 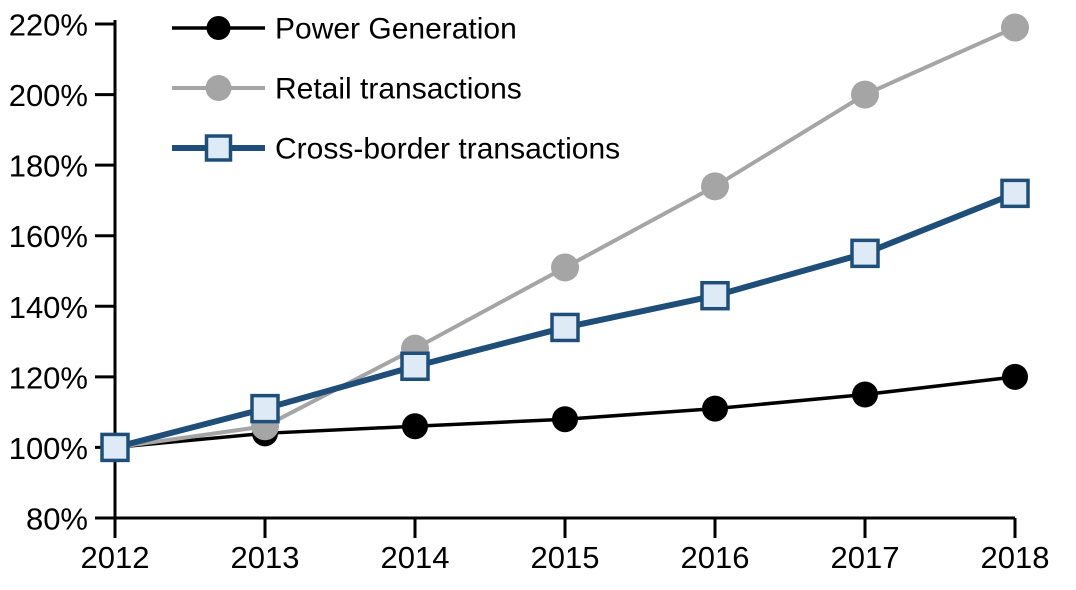 I want to click on marker-cross-border-transactions-2013, so click(x=265, y=408).